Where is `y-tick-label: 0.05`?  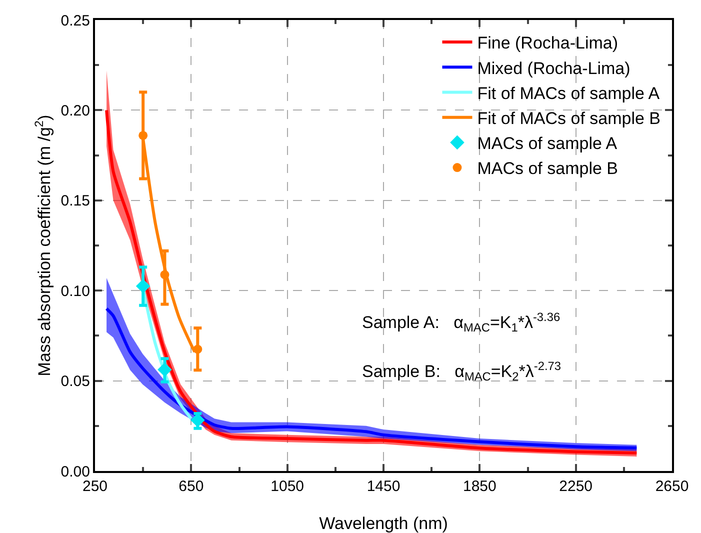 y-tick-label: 0.05 is located at coordinates (75, 381).